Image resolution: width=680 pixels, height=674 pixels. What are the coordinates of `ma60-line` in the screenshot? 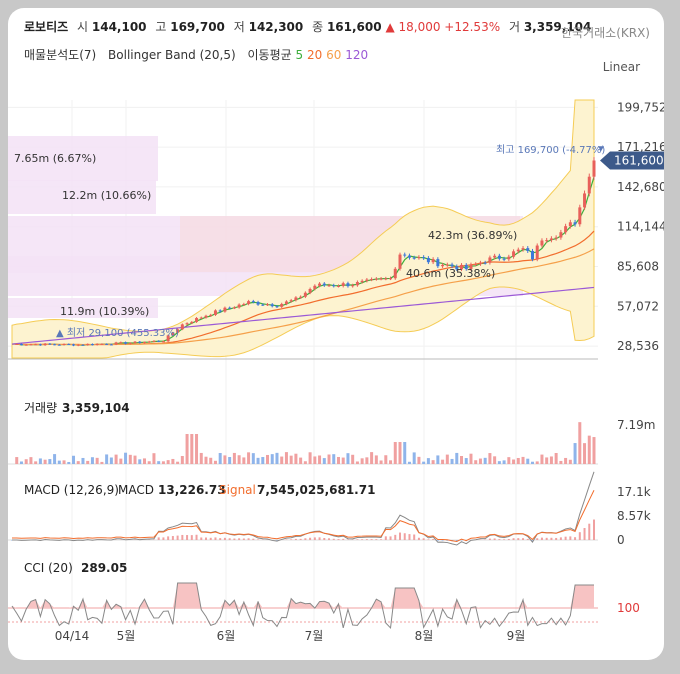 It's located at (303, 297).